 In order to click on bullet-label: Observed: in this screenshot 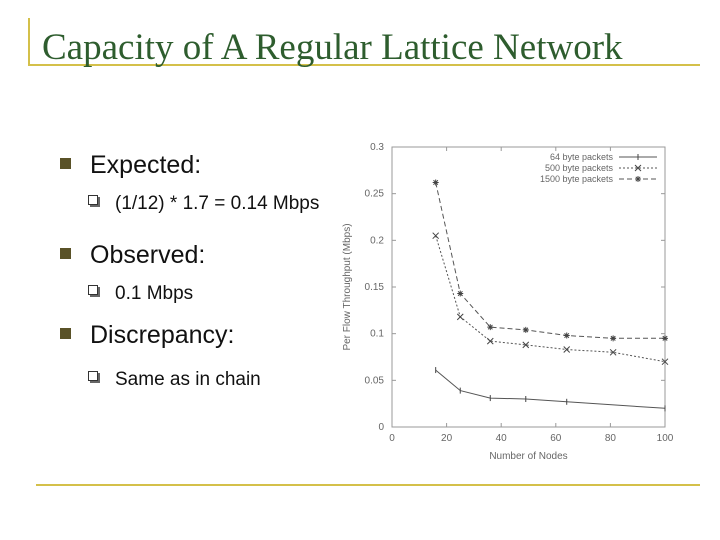, I will do `click(148, 255)`.